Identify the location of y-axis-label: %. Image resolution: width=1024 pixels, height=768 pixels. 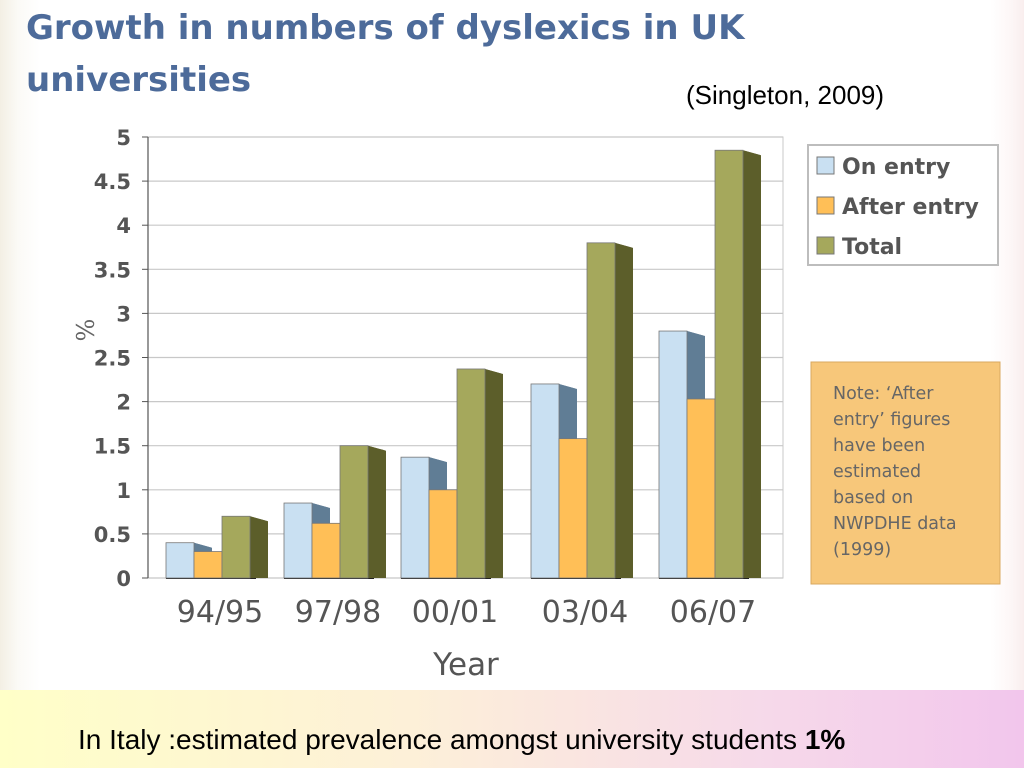
(84, 330).